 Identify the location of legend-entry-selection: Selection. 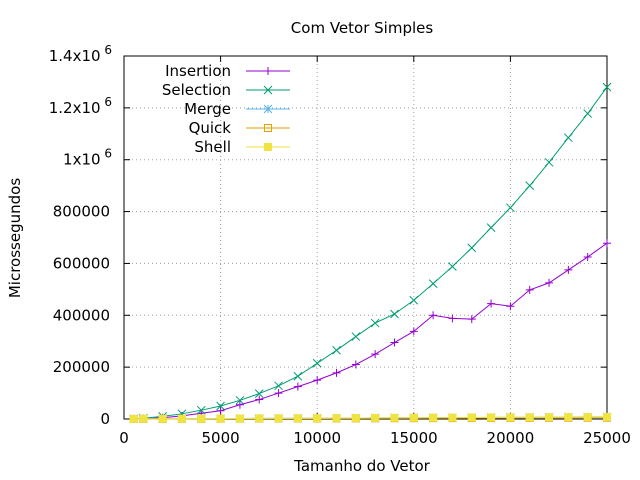
(226, 90).